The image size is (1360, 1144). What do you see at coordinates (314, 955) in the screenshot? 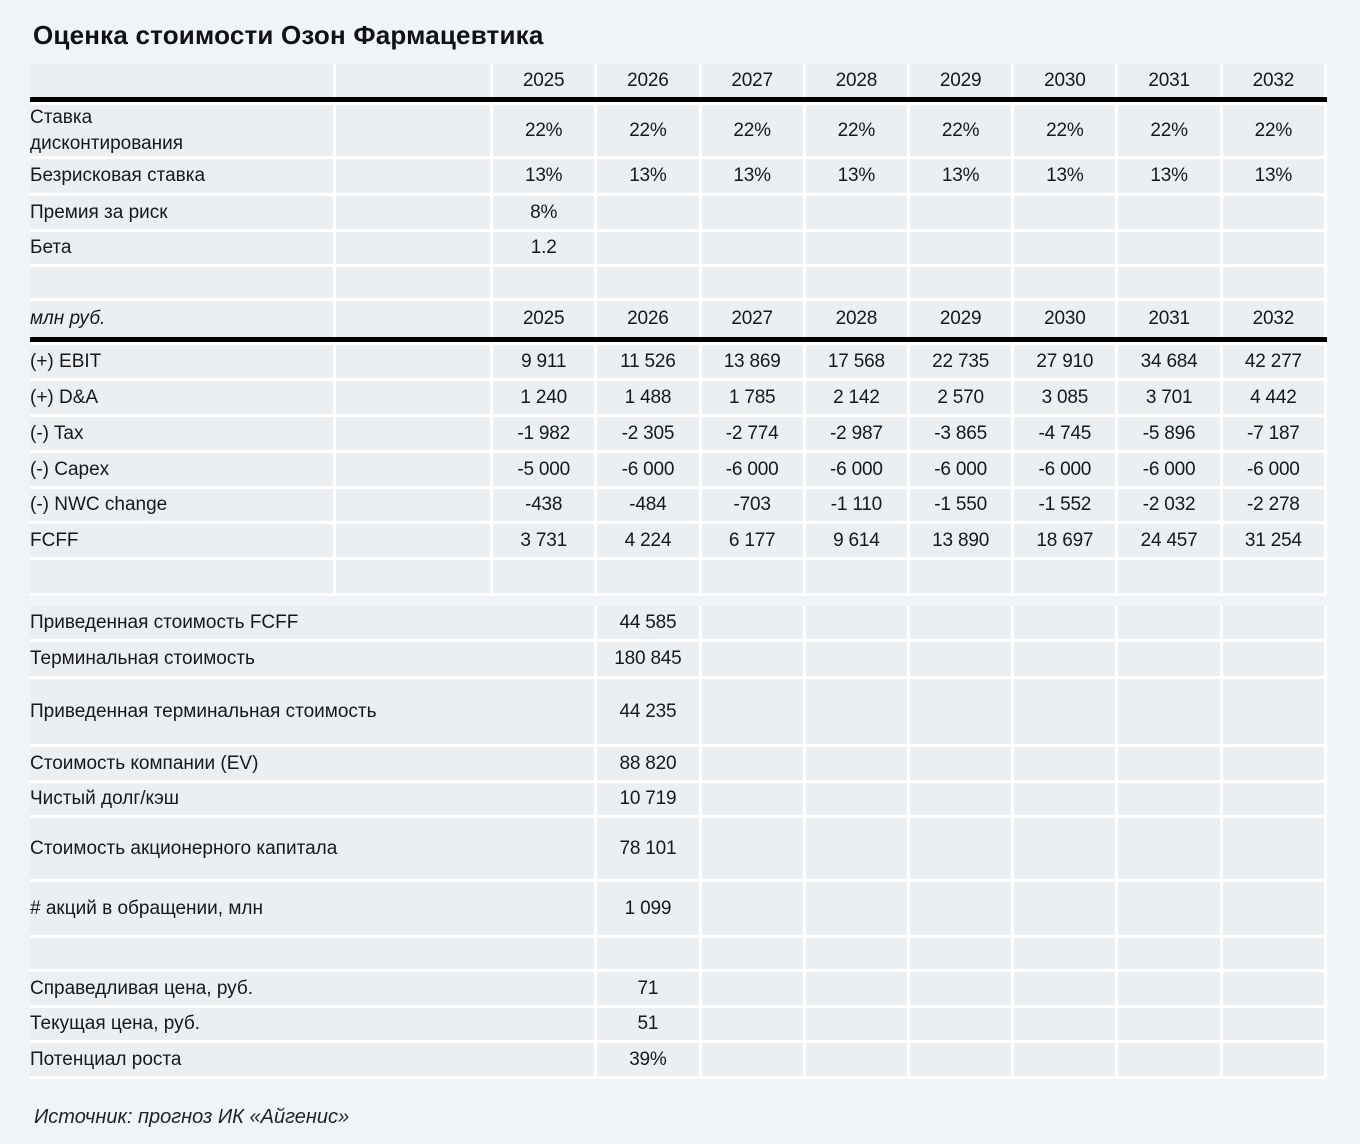
I see `row-label-cell` at bounding box center [314, 955].